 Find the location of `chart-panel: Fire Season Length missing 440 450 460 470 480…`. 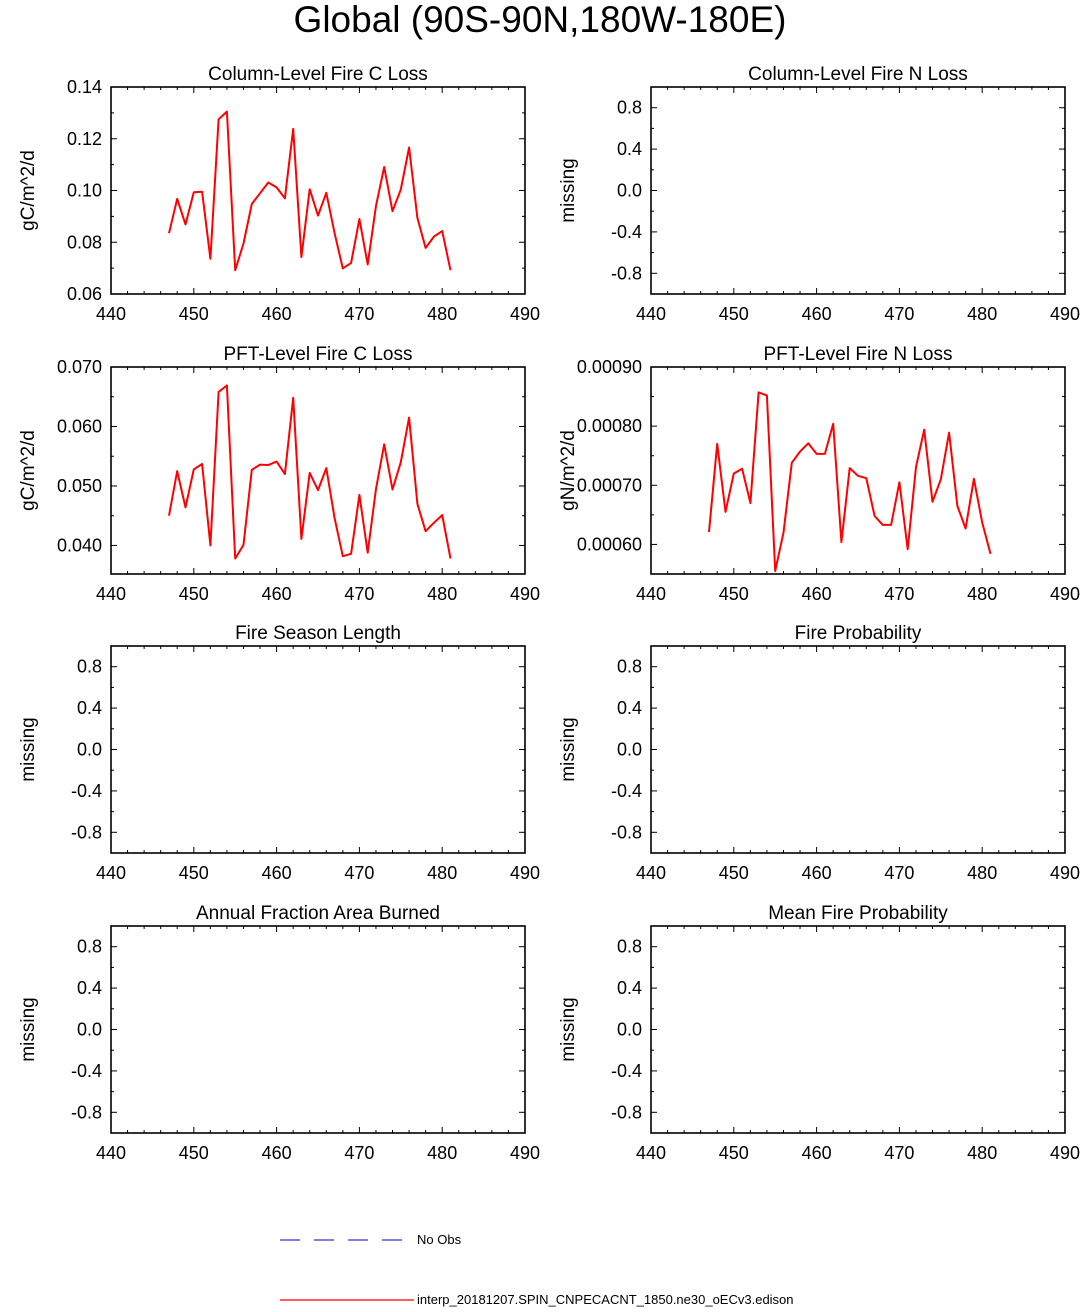

chart-panel: Fire Season Length missing 440 450 460 470 480… is located at coordinates (279, 753).